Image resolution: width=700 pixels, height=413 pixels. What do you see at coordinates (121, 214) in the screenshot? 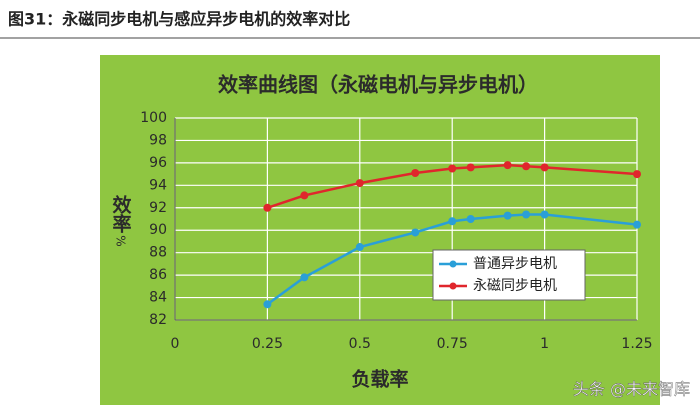
I see `y-axis-label: 效率` at bounding box center [121, 214].